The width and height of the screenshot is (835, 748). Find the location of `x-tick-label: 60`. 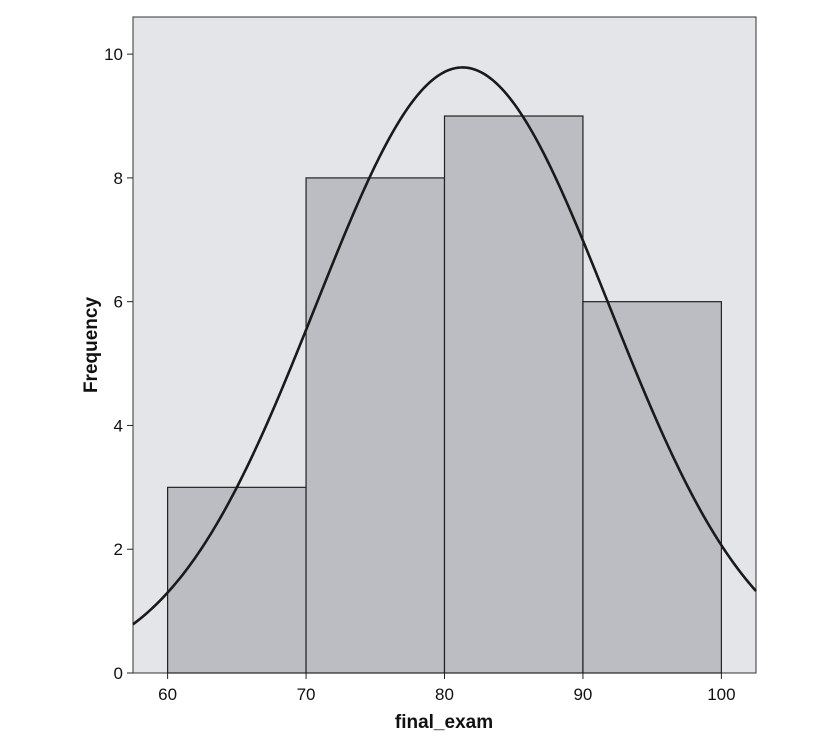

x-tick-label: 60 is located at coordinates (167, 694).